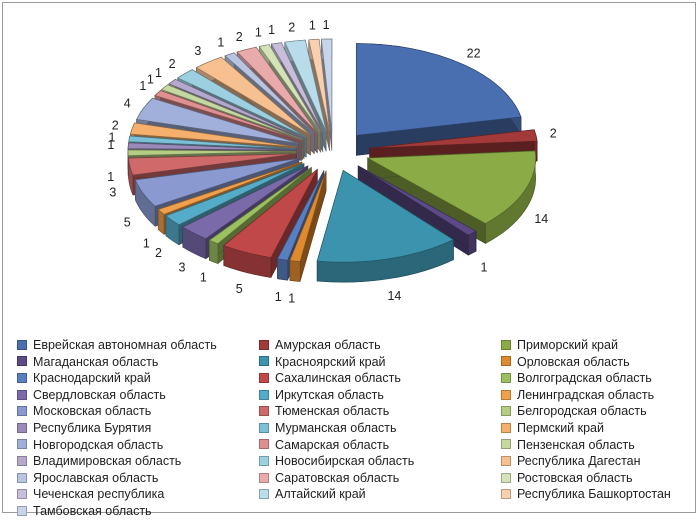 The image size is (700, 520). What do you see at coordinates (474, 54) in the screenshot?
I see `data-label: 22` at bounding box center [474, 54].